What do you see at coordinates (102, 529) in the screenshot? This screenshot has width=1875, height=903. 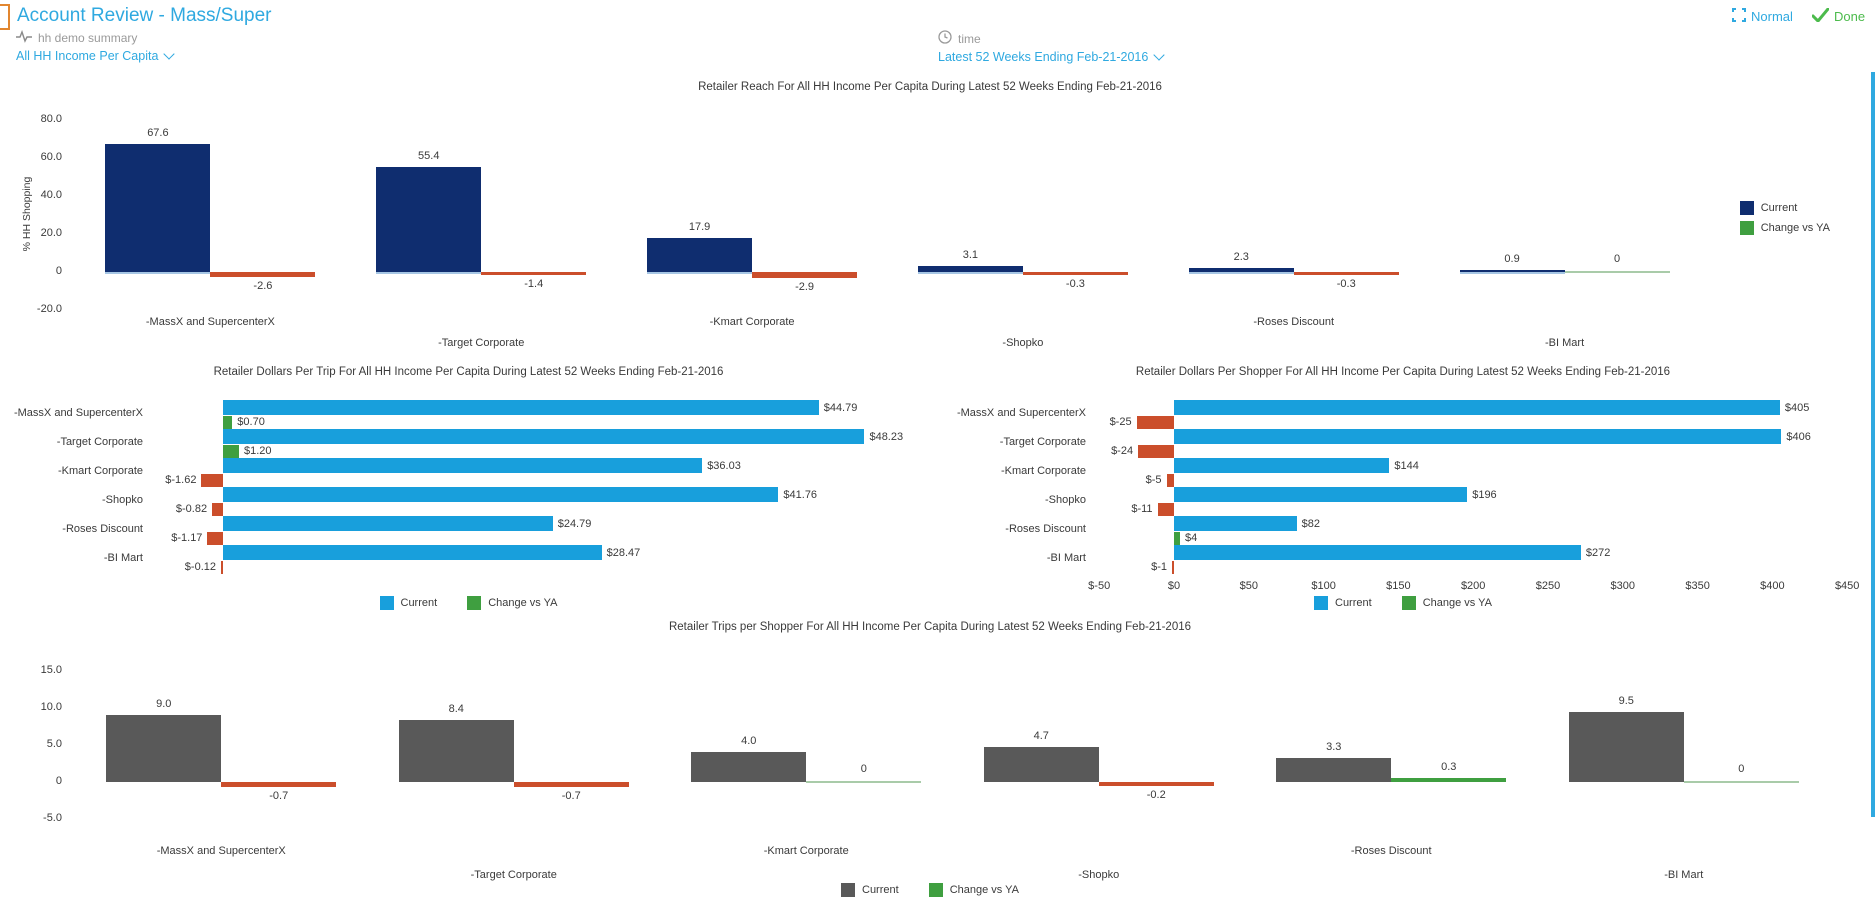 I see `y-axis-category-label: -Roses Discount` at bounding box center [102, 529].